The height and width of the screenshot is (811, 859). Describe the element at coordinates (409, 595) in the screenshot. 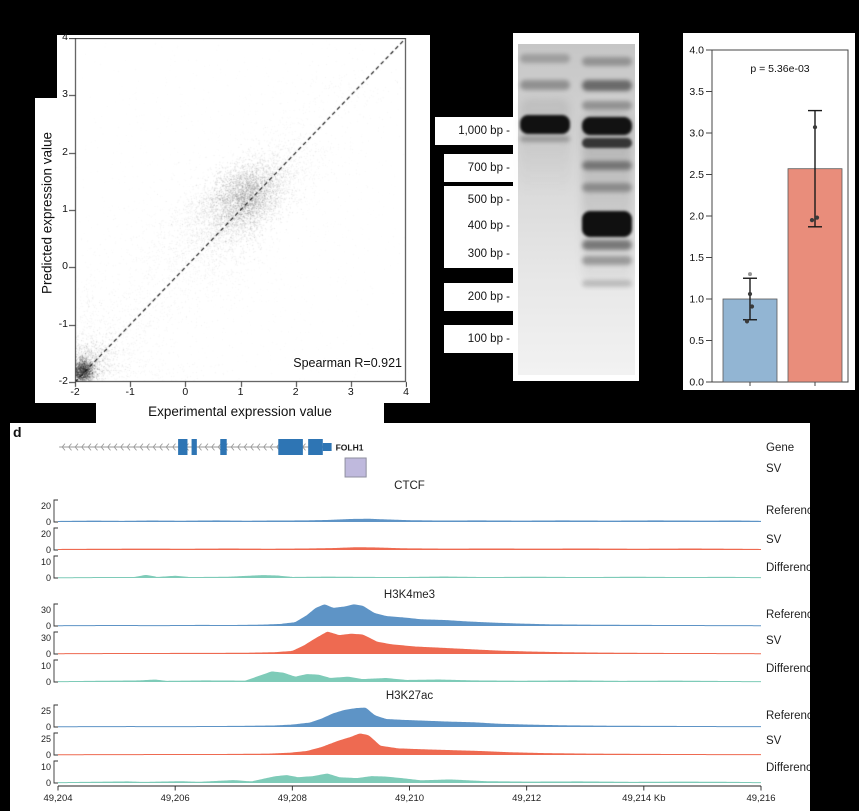

I see `track-group-title: H3K4me3` at that location.